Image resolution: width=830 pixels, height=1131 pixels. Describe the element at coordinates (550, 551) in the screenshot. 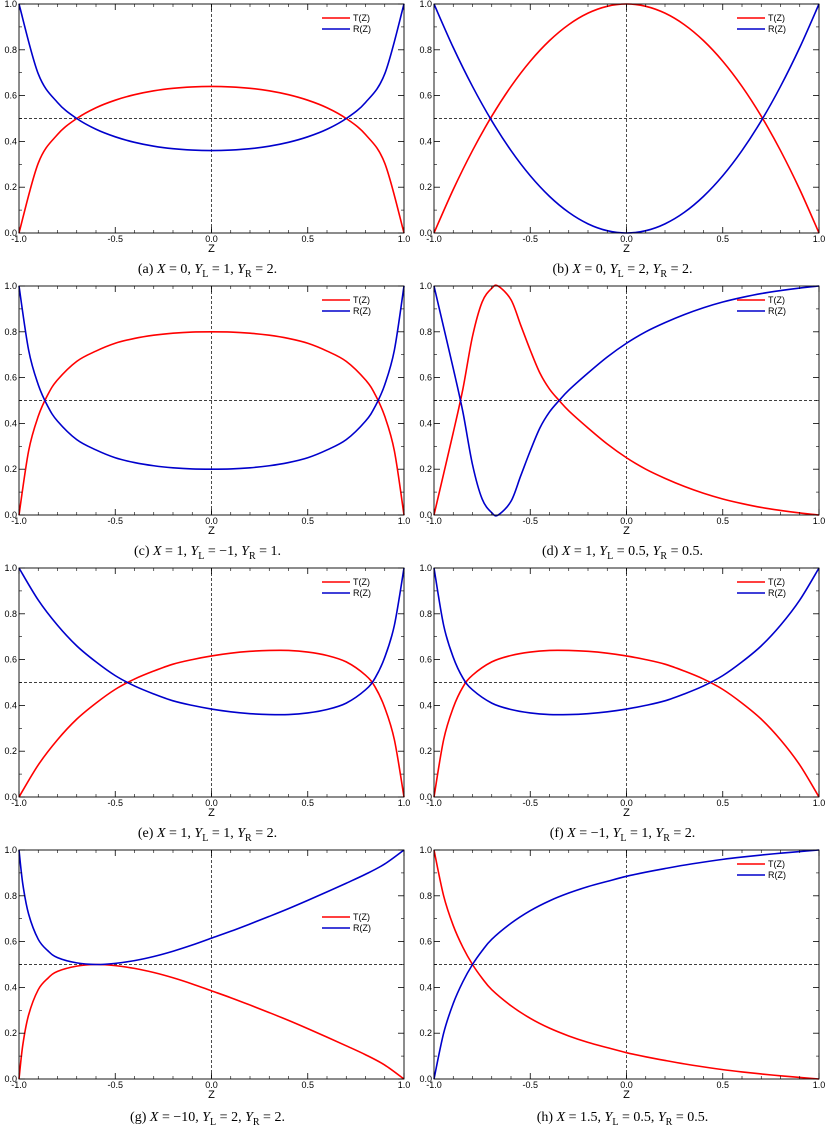

I see `caption-letter: (d)` at that location.